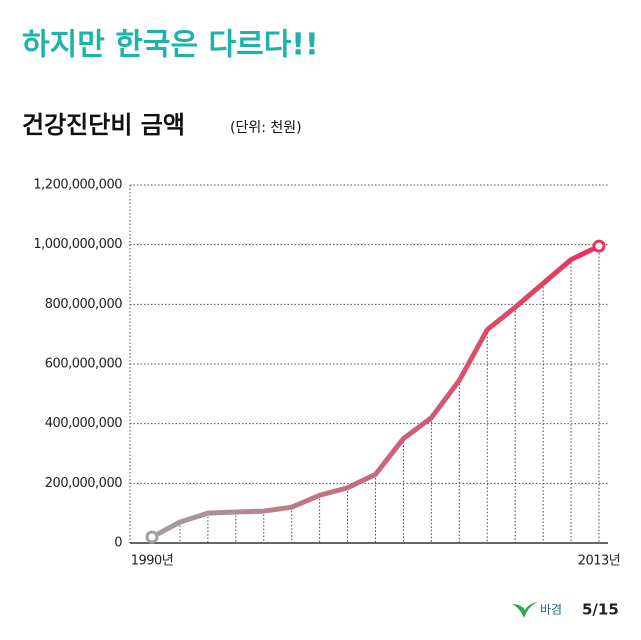  What do you see at coordinates (83, 364) in the screenshot?
I see `y-tick-label: 600,000,000` at bounding box center [83, 364].